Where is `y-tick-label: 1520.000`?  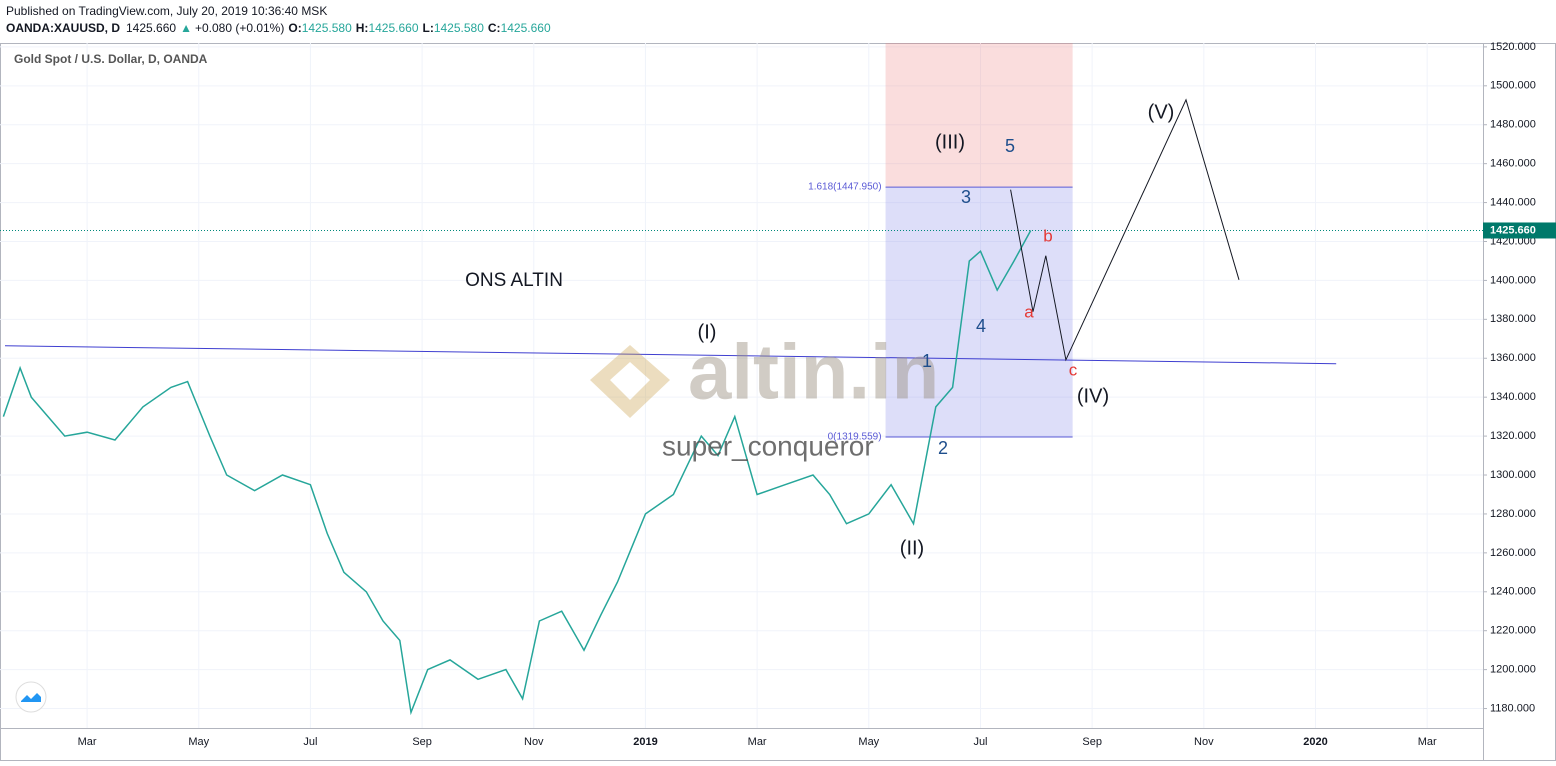
y-tick-label: 1520.000 is located at coordinates (1513, 47).